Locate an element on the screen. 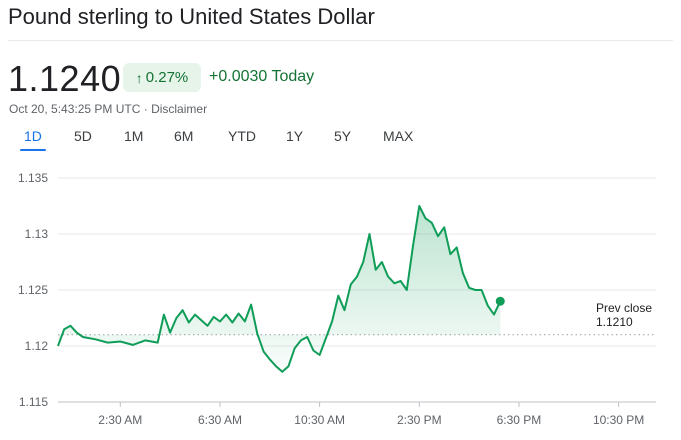 The height and width of the screenshot is (440, 681). prev-close-label: Prev close is located at coordinates (624, 308).